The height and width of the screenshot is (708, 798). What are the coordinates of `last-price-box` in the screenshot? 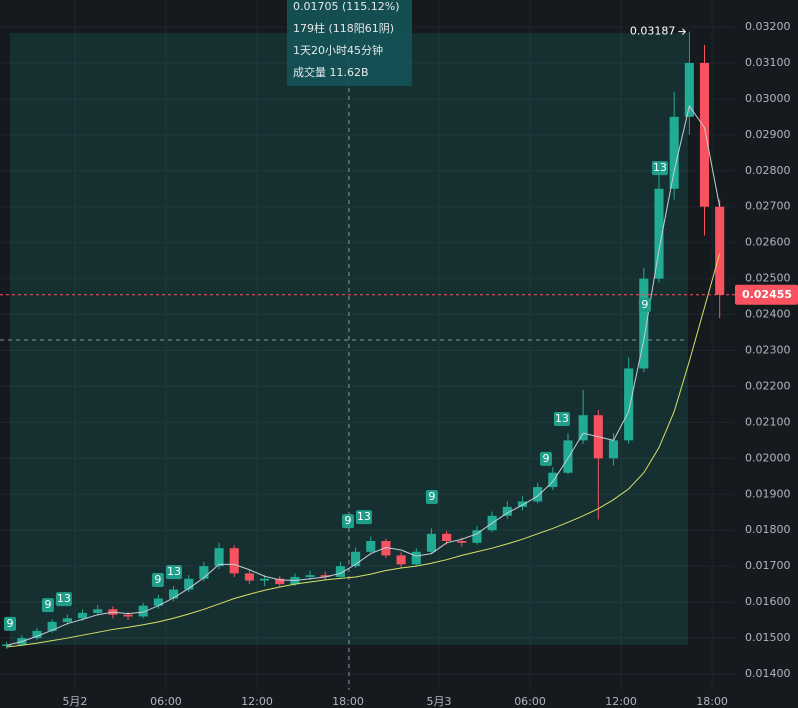 It's located at (766, 294).